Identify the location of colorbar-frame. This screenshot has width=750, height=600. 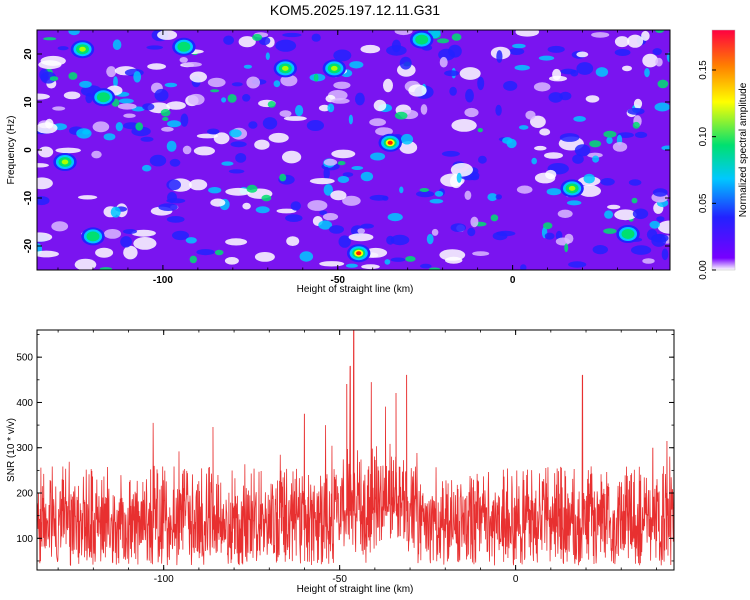
(723, 150).